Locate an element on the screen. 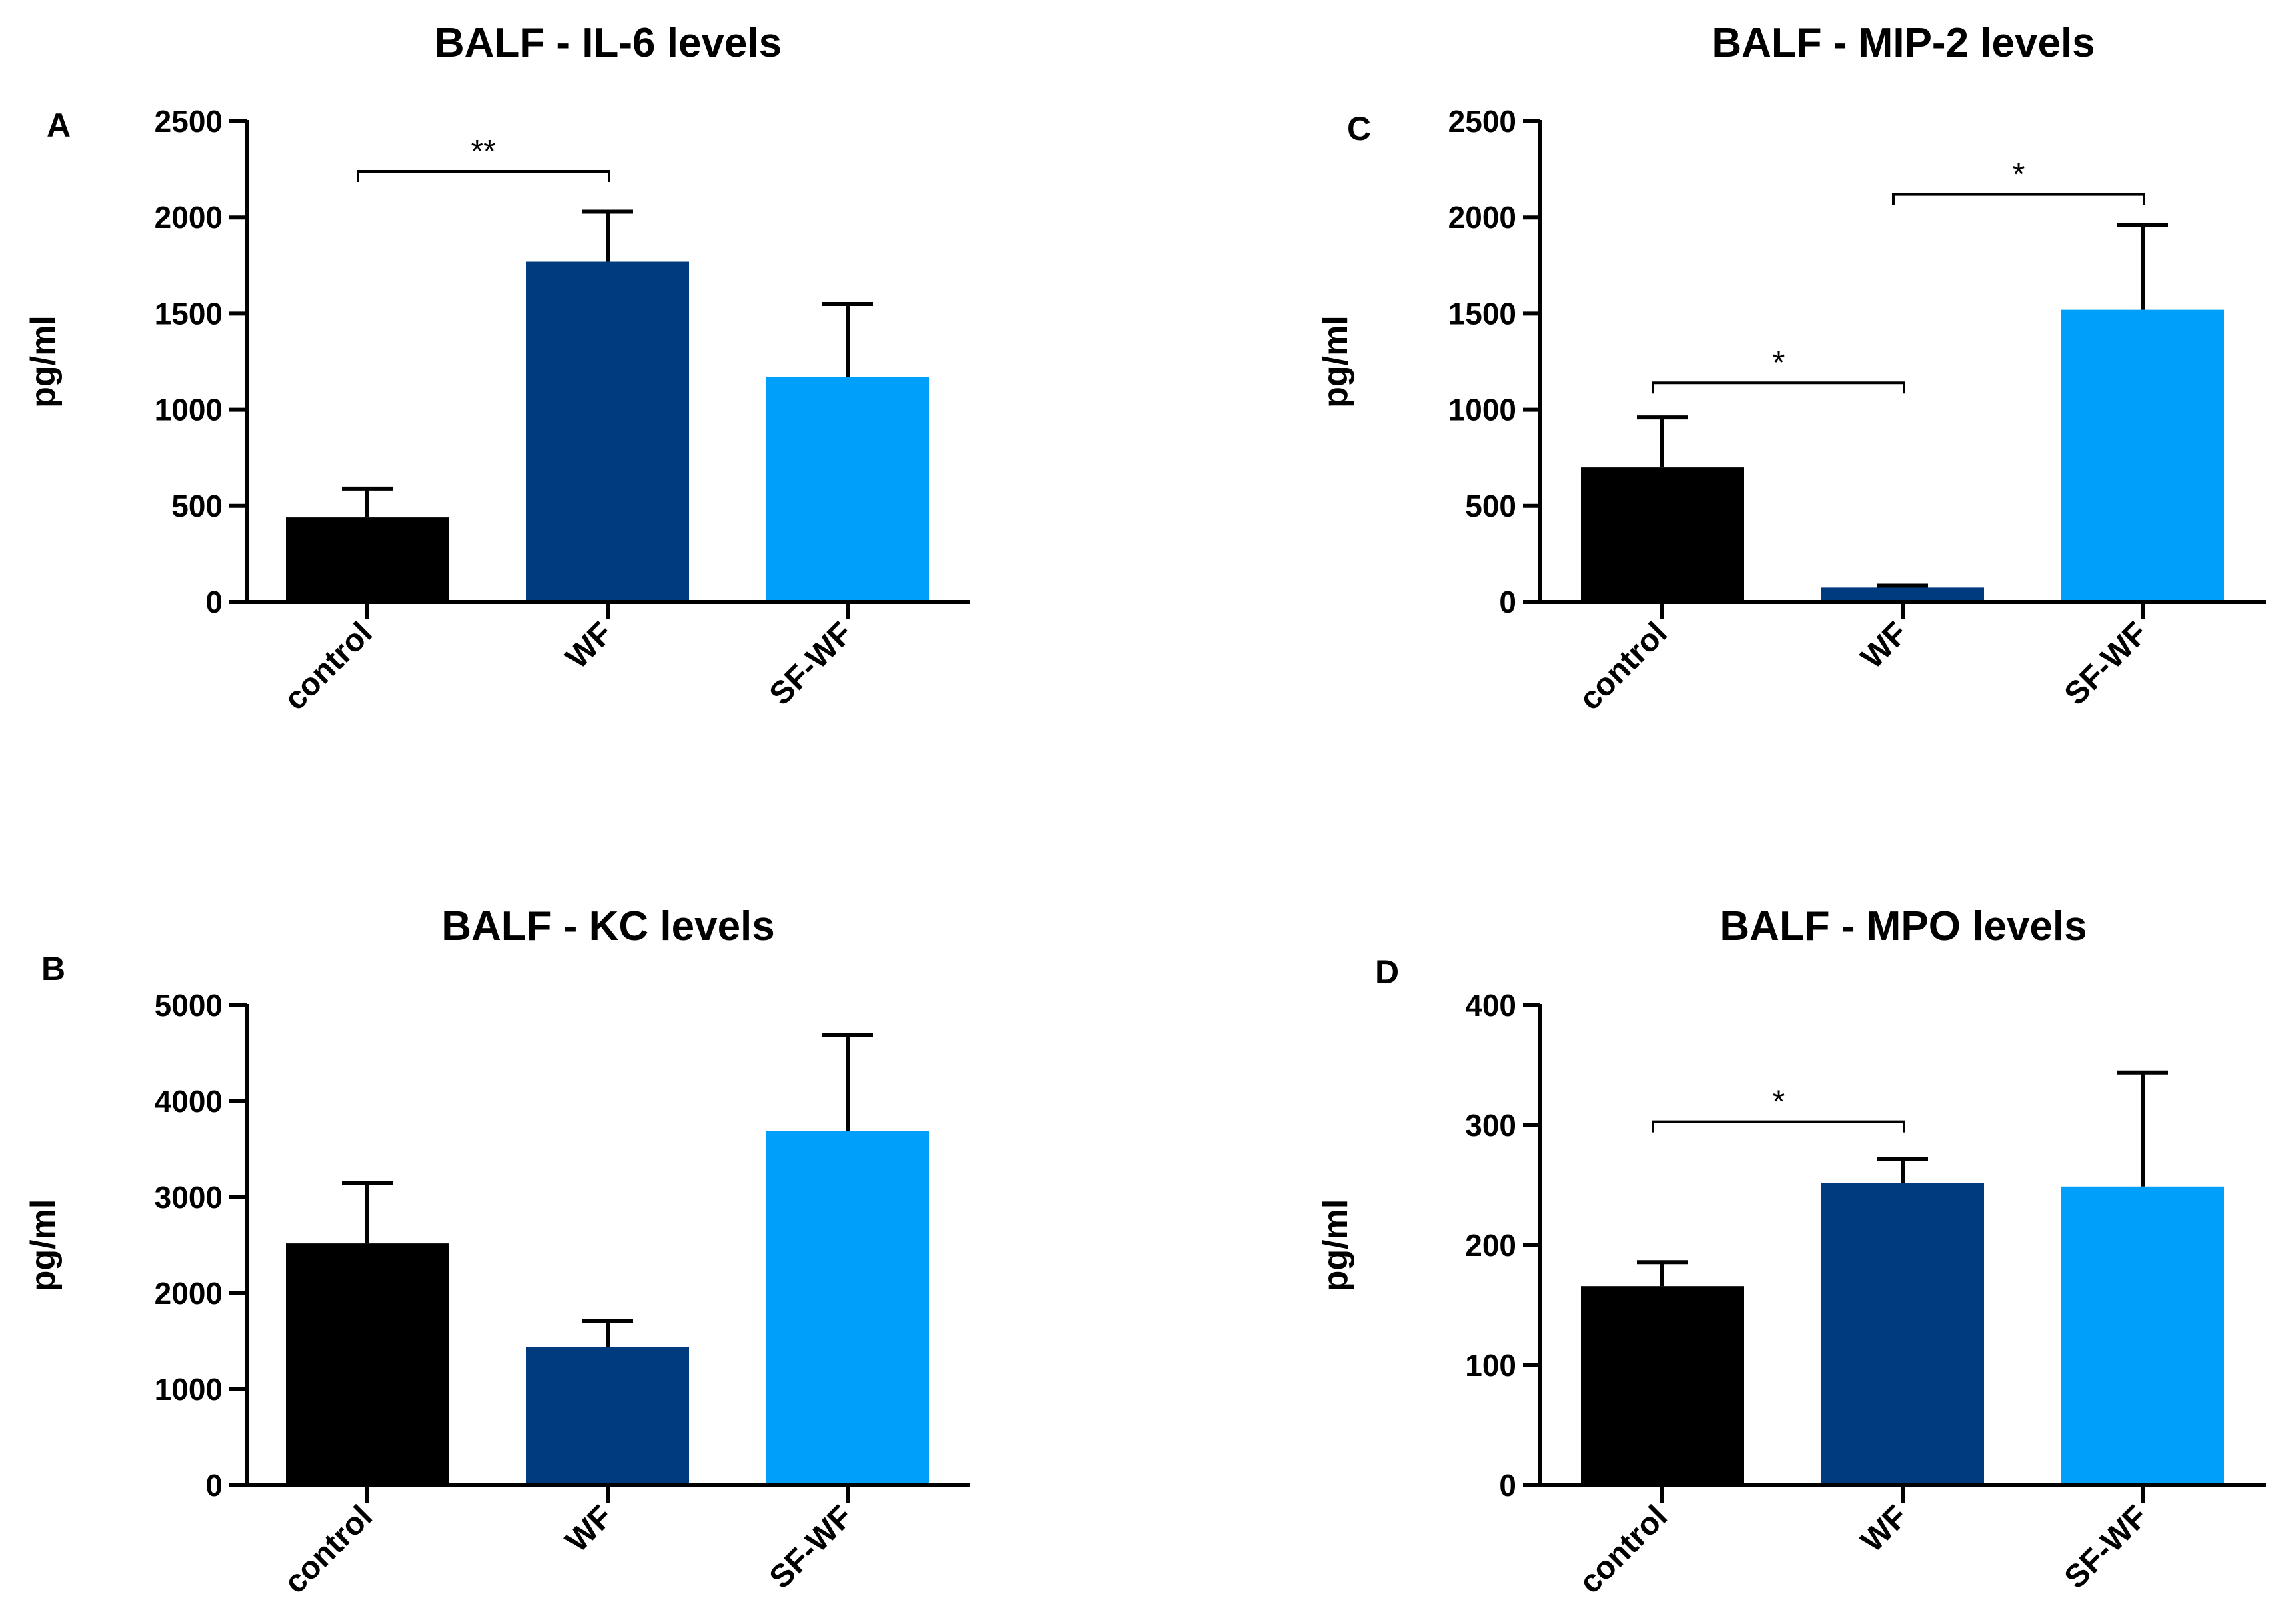 The image size is (2284, 1624). chart-title: BALF - MIP-2 levels is located at coordinates (1903, 43).